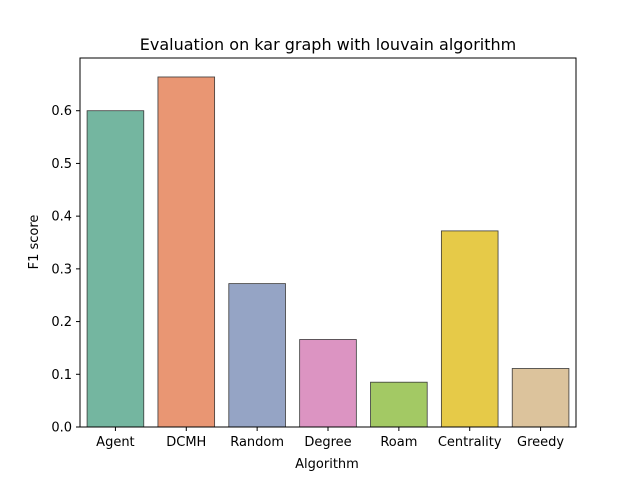 Image resolution: width=640 pixels, height=480 pixels. Describe the element at coordinates (470, 442) in the screenshot. I see `x-tick-label: Centrality` at that location.